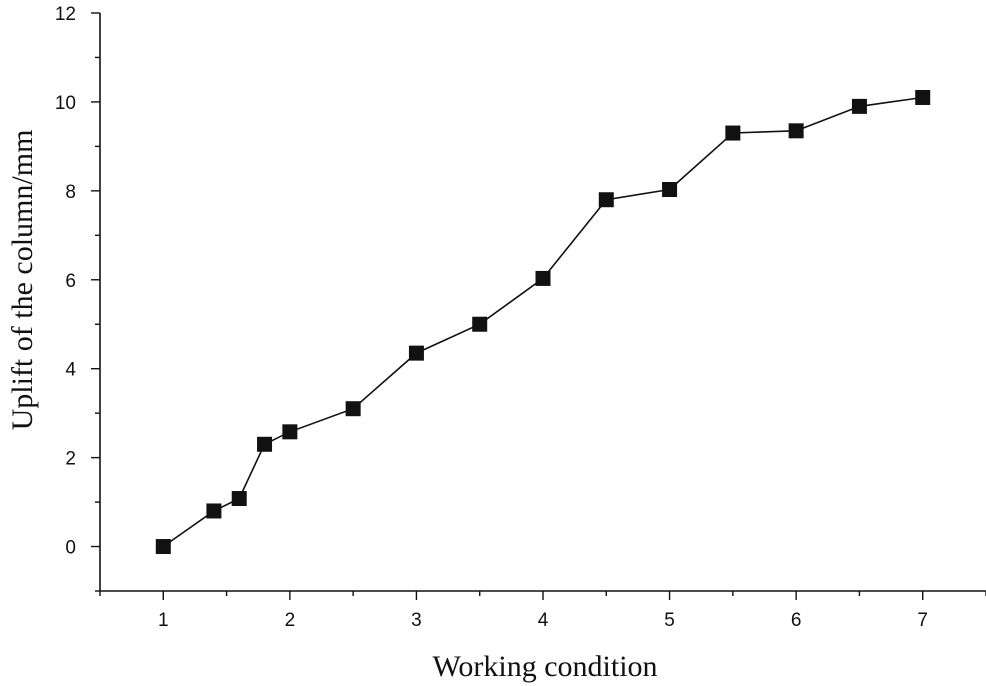 This screenshot has height=686, width=986. Describe the element at coordinates (543, 620) in the screenshot. I see `x-tick-label: 4` at that location.